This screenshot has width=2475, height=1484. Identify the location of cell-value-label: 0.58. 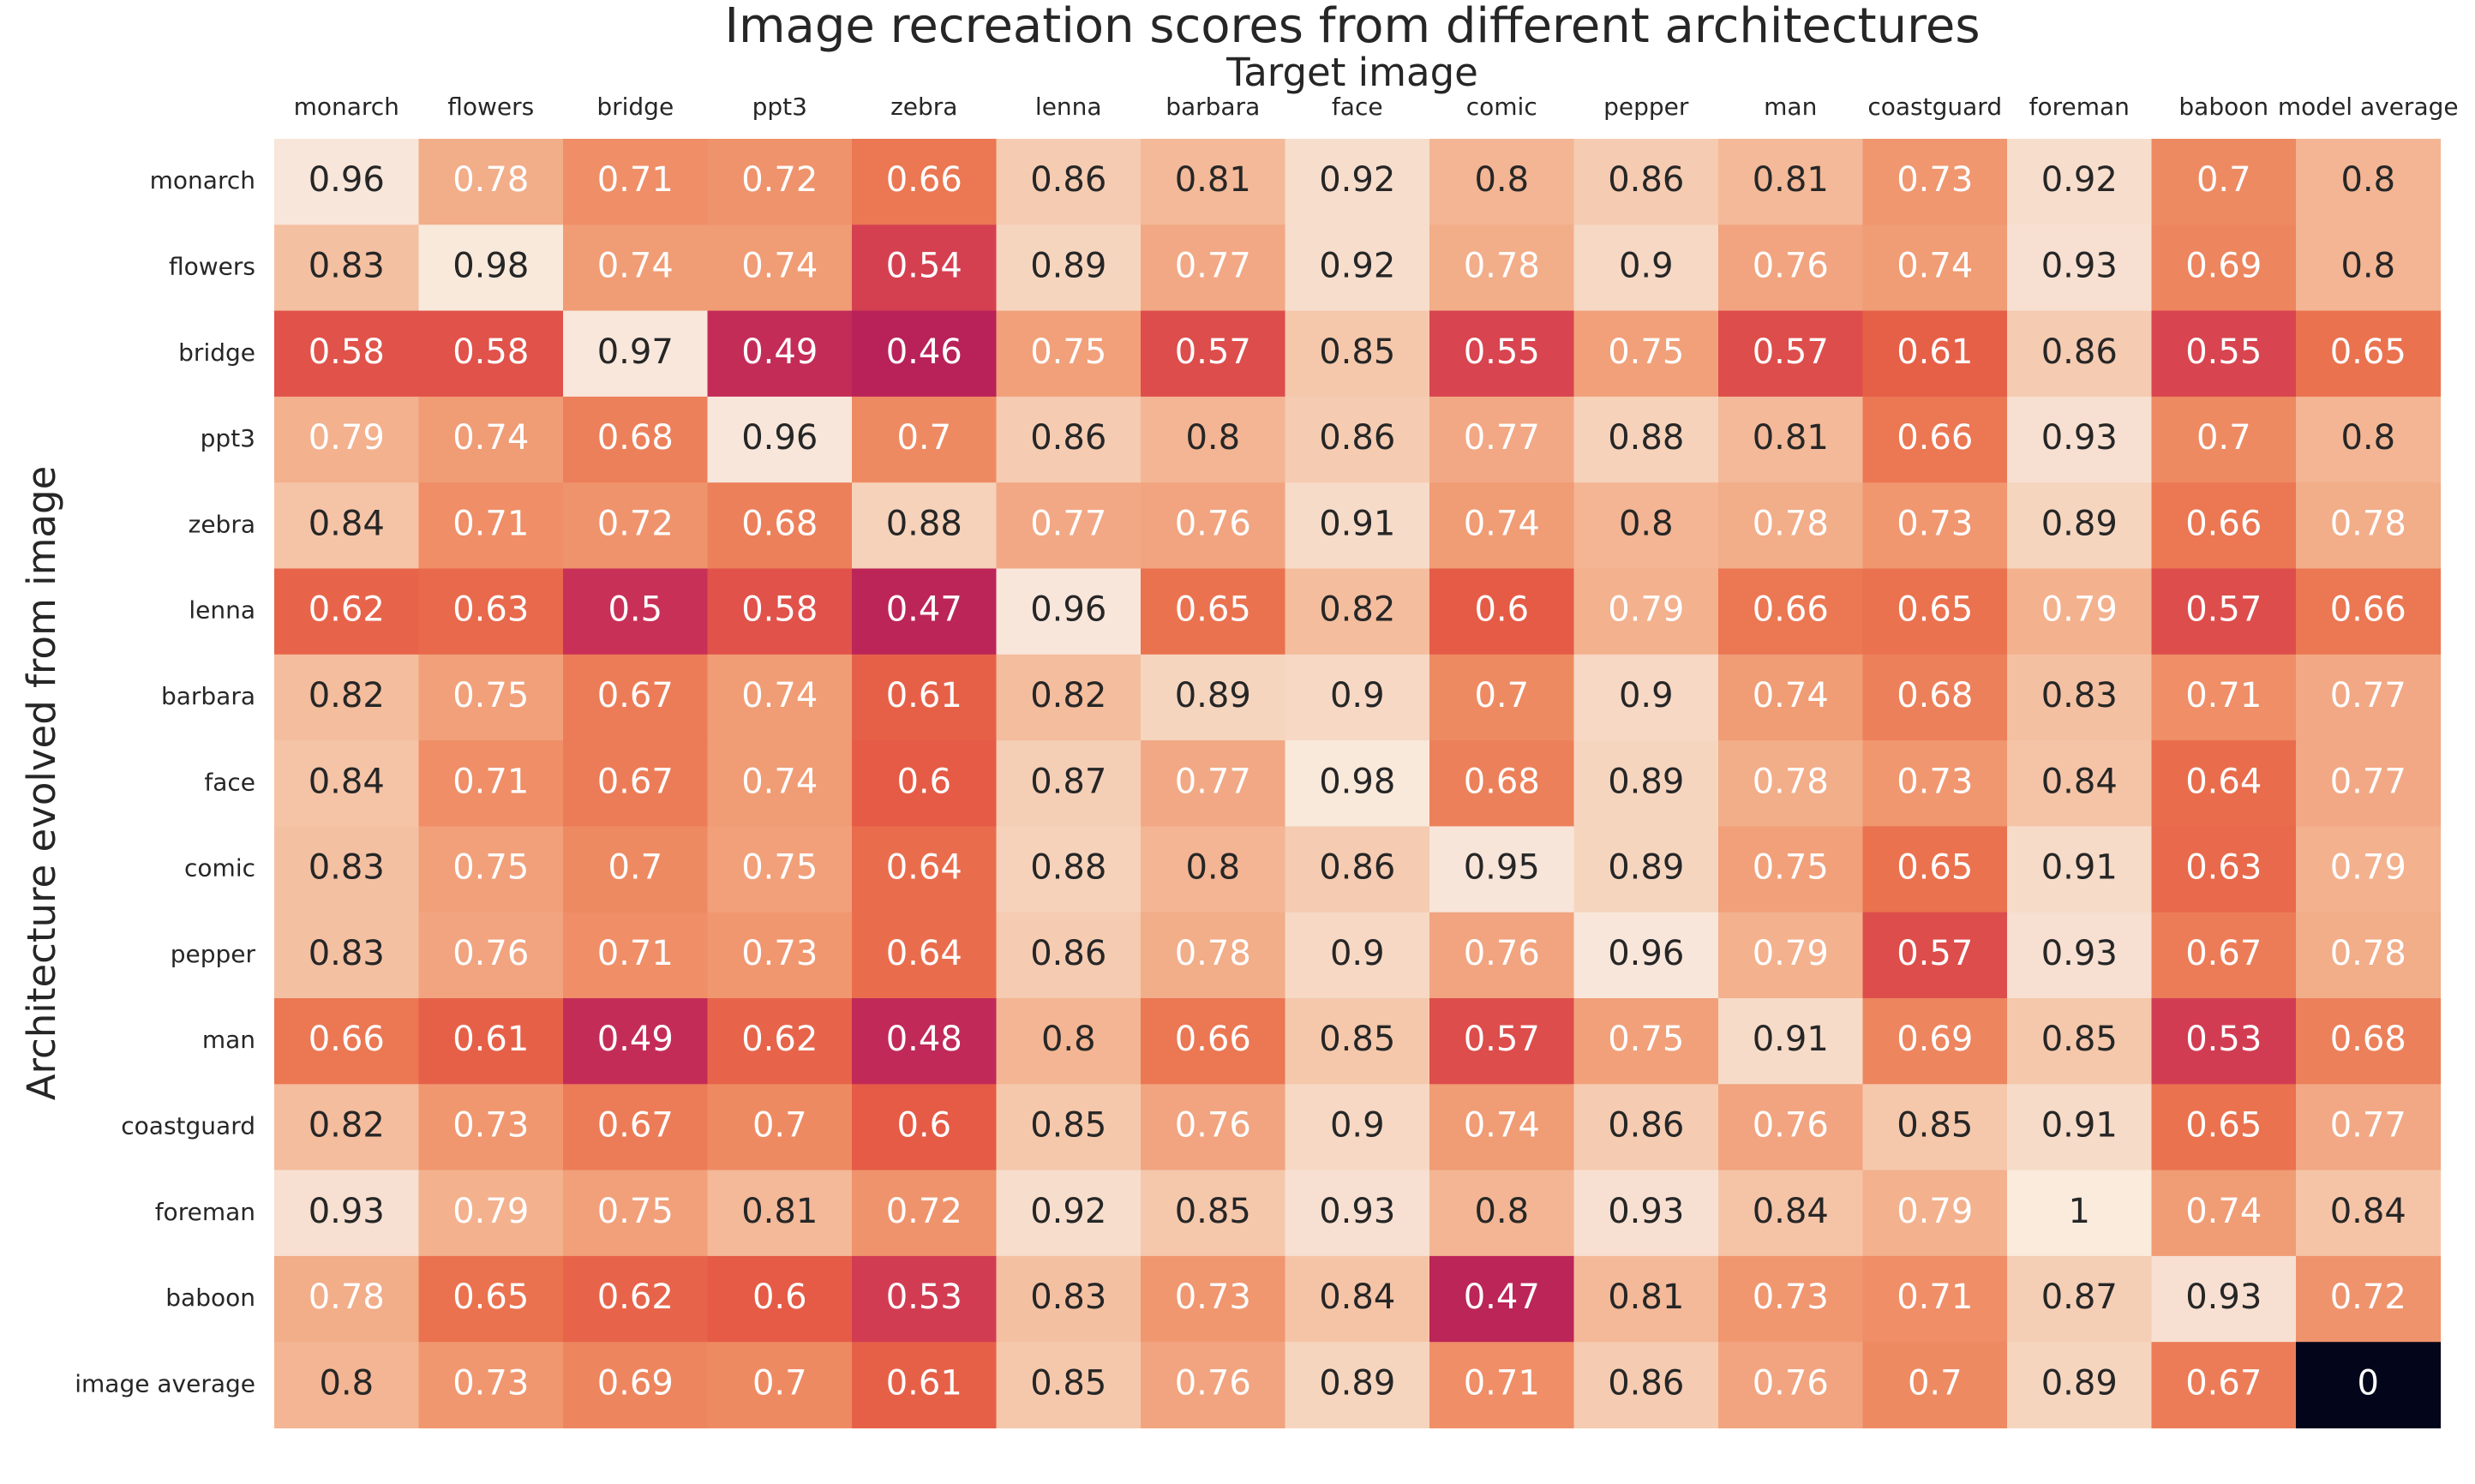
(490, 352).